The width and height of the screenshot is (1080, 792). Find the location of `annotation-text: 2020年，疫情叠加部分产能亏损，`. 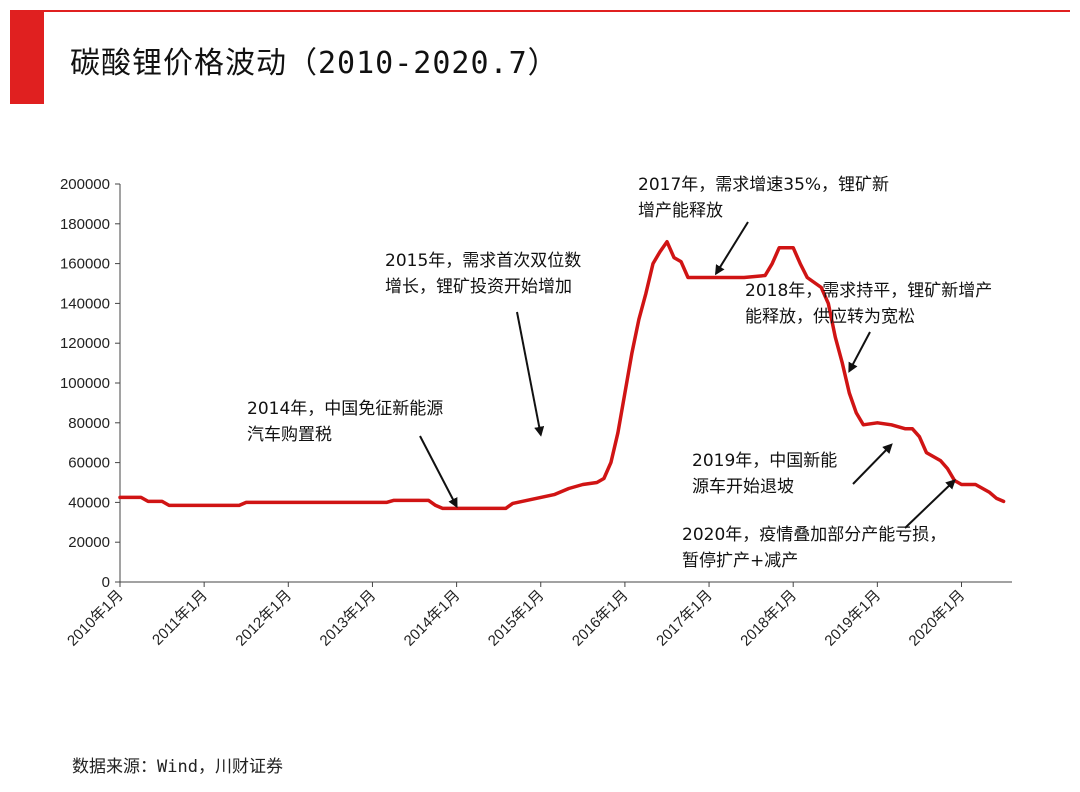

annotation-text: 2020年，疫情叠加部分产能亏损， is located at coordinates (814, 535).